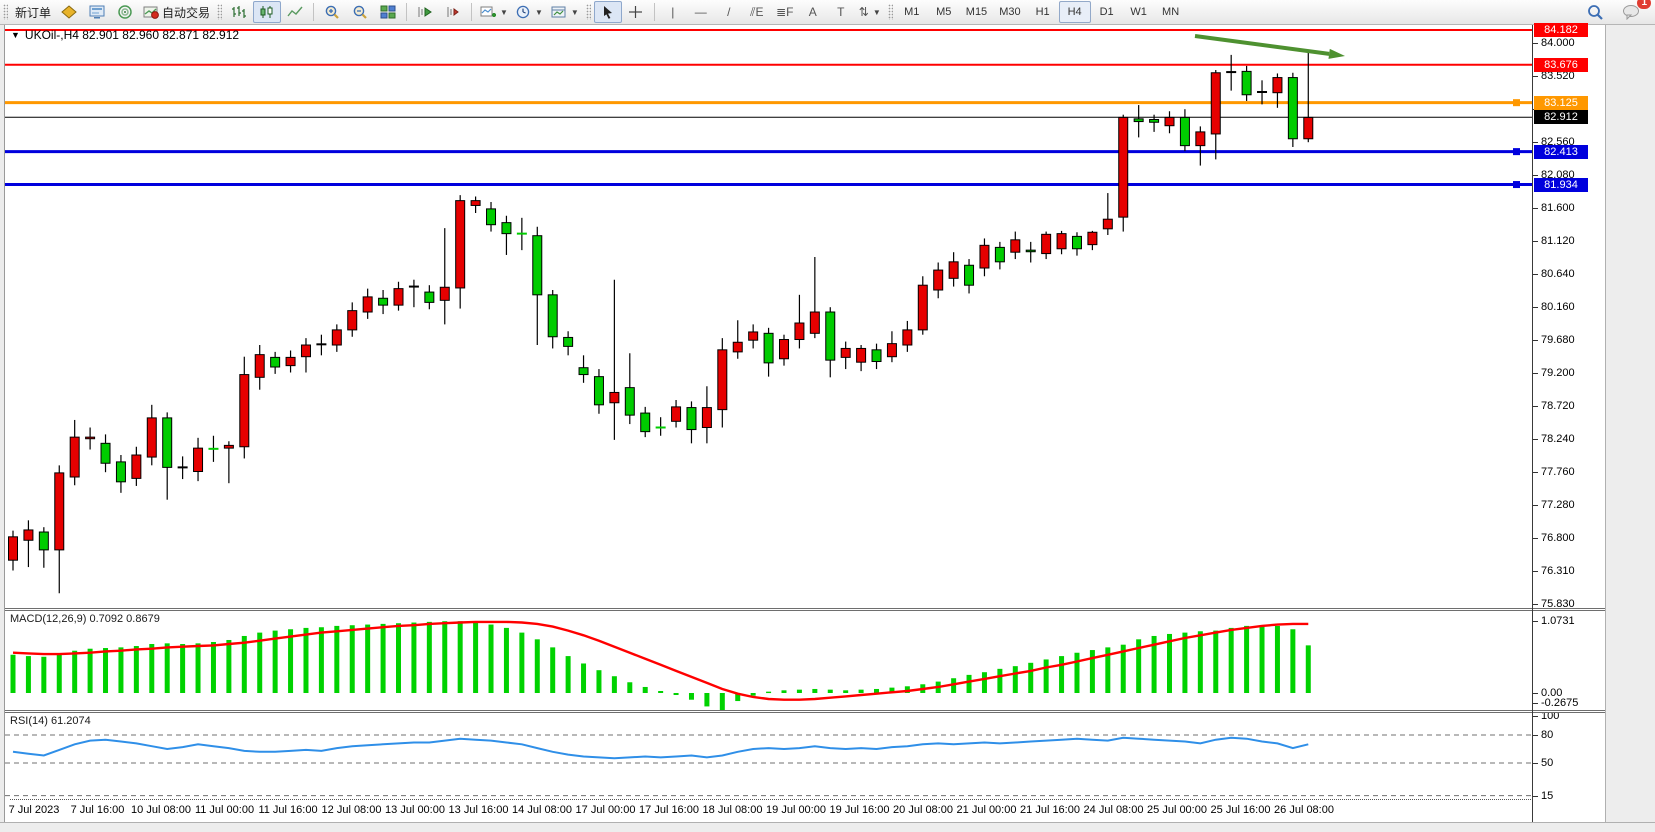 Image resolution: width=1655 pixels, height=832 pixels. What do you see at coordinates (332, 12) in the screenshot?
I see `zoom-in-button` at bounding box center [332, 12].